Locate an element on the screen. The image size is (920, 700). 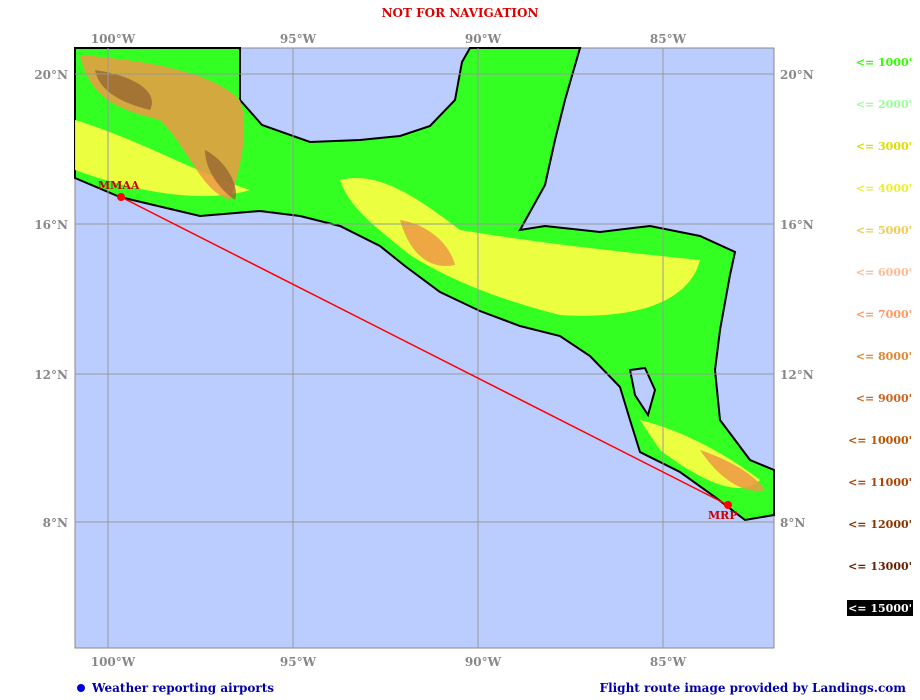
airport-legend-dot is located at coordinates (81, 688).